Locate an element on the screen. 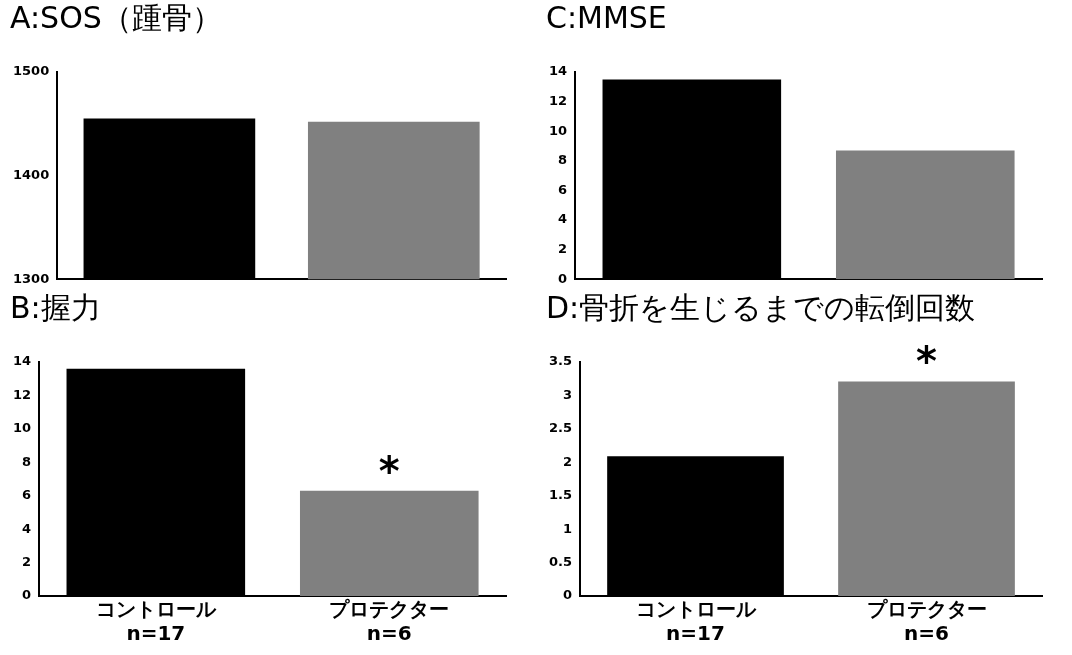 The width and height of the screenshot is (1072, 655). y-tick-label: 1500 is located at coordinates (31, 71).